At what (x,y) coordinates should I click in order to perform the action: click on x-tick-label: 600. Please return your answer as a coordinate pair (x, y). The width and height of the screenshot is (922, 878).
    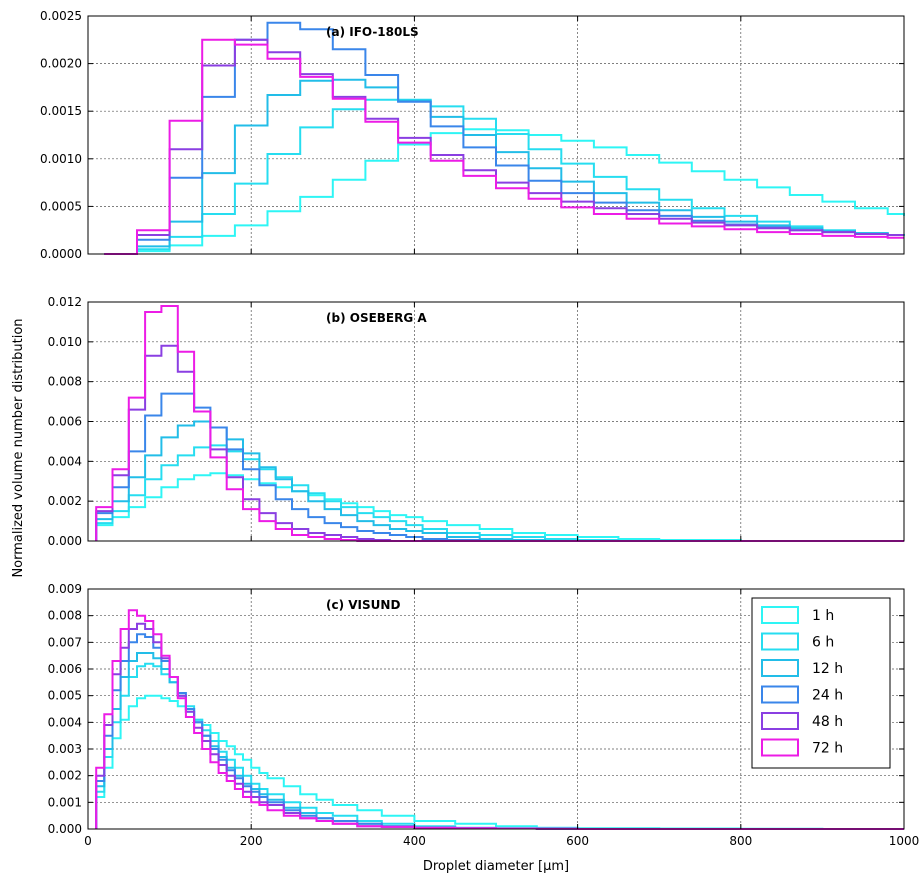
    Looking at the image, I should click on (577, 841).